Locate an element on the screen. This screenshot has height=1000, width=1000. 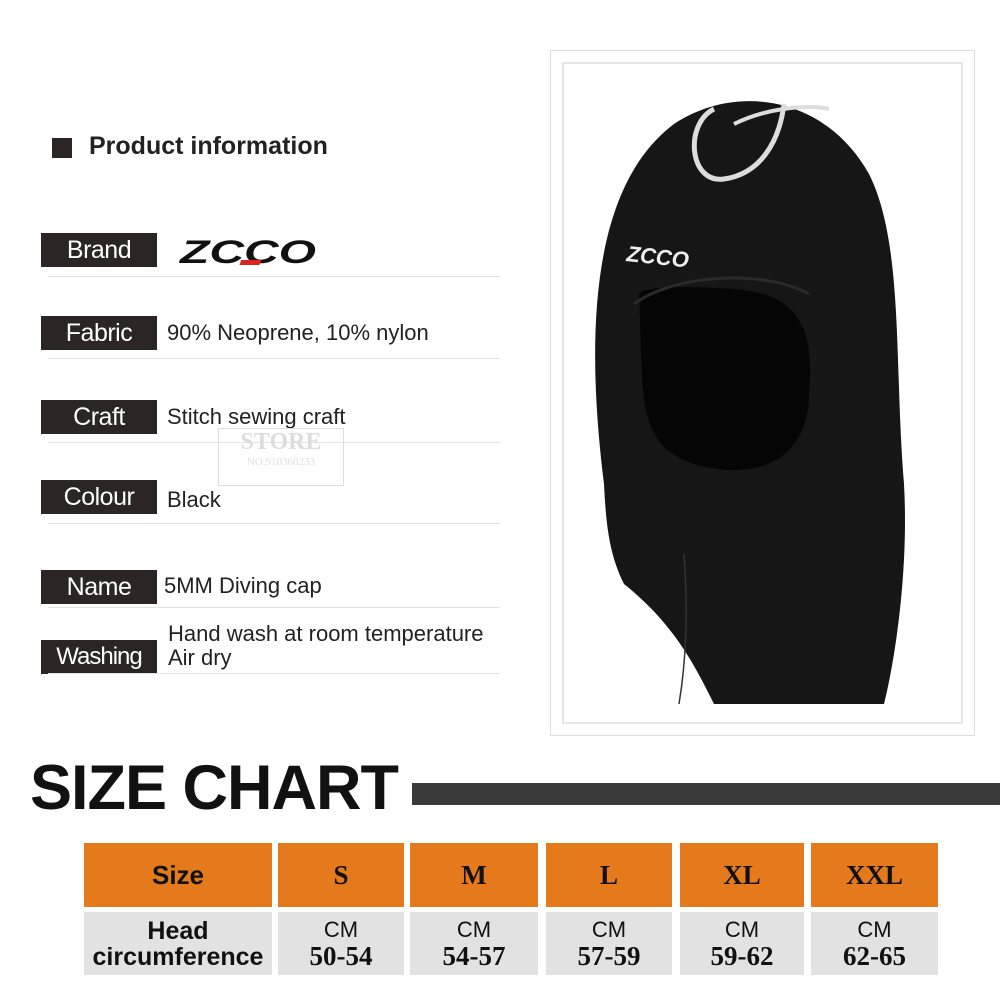
brand-label: Brand is located at coordinates (99, 250).